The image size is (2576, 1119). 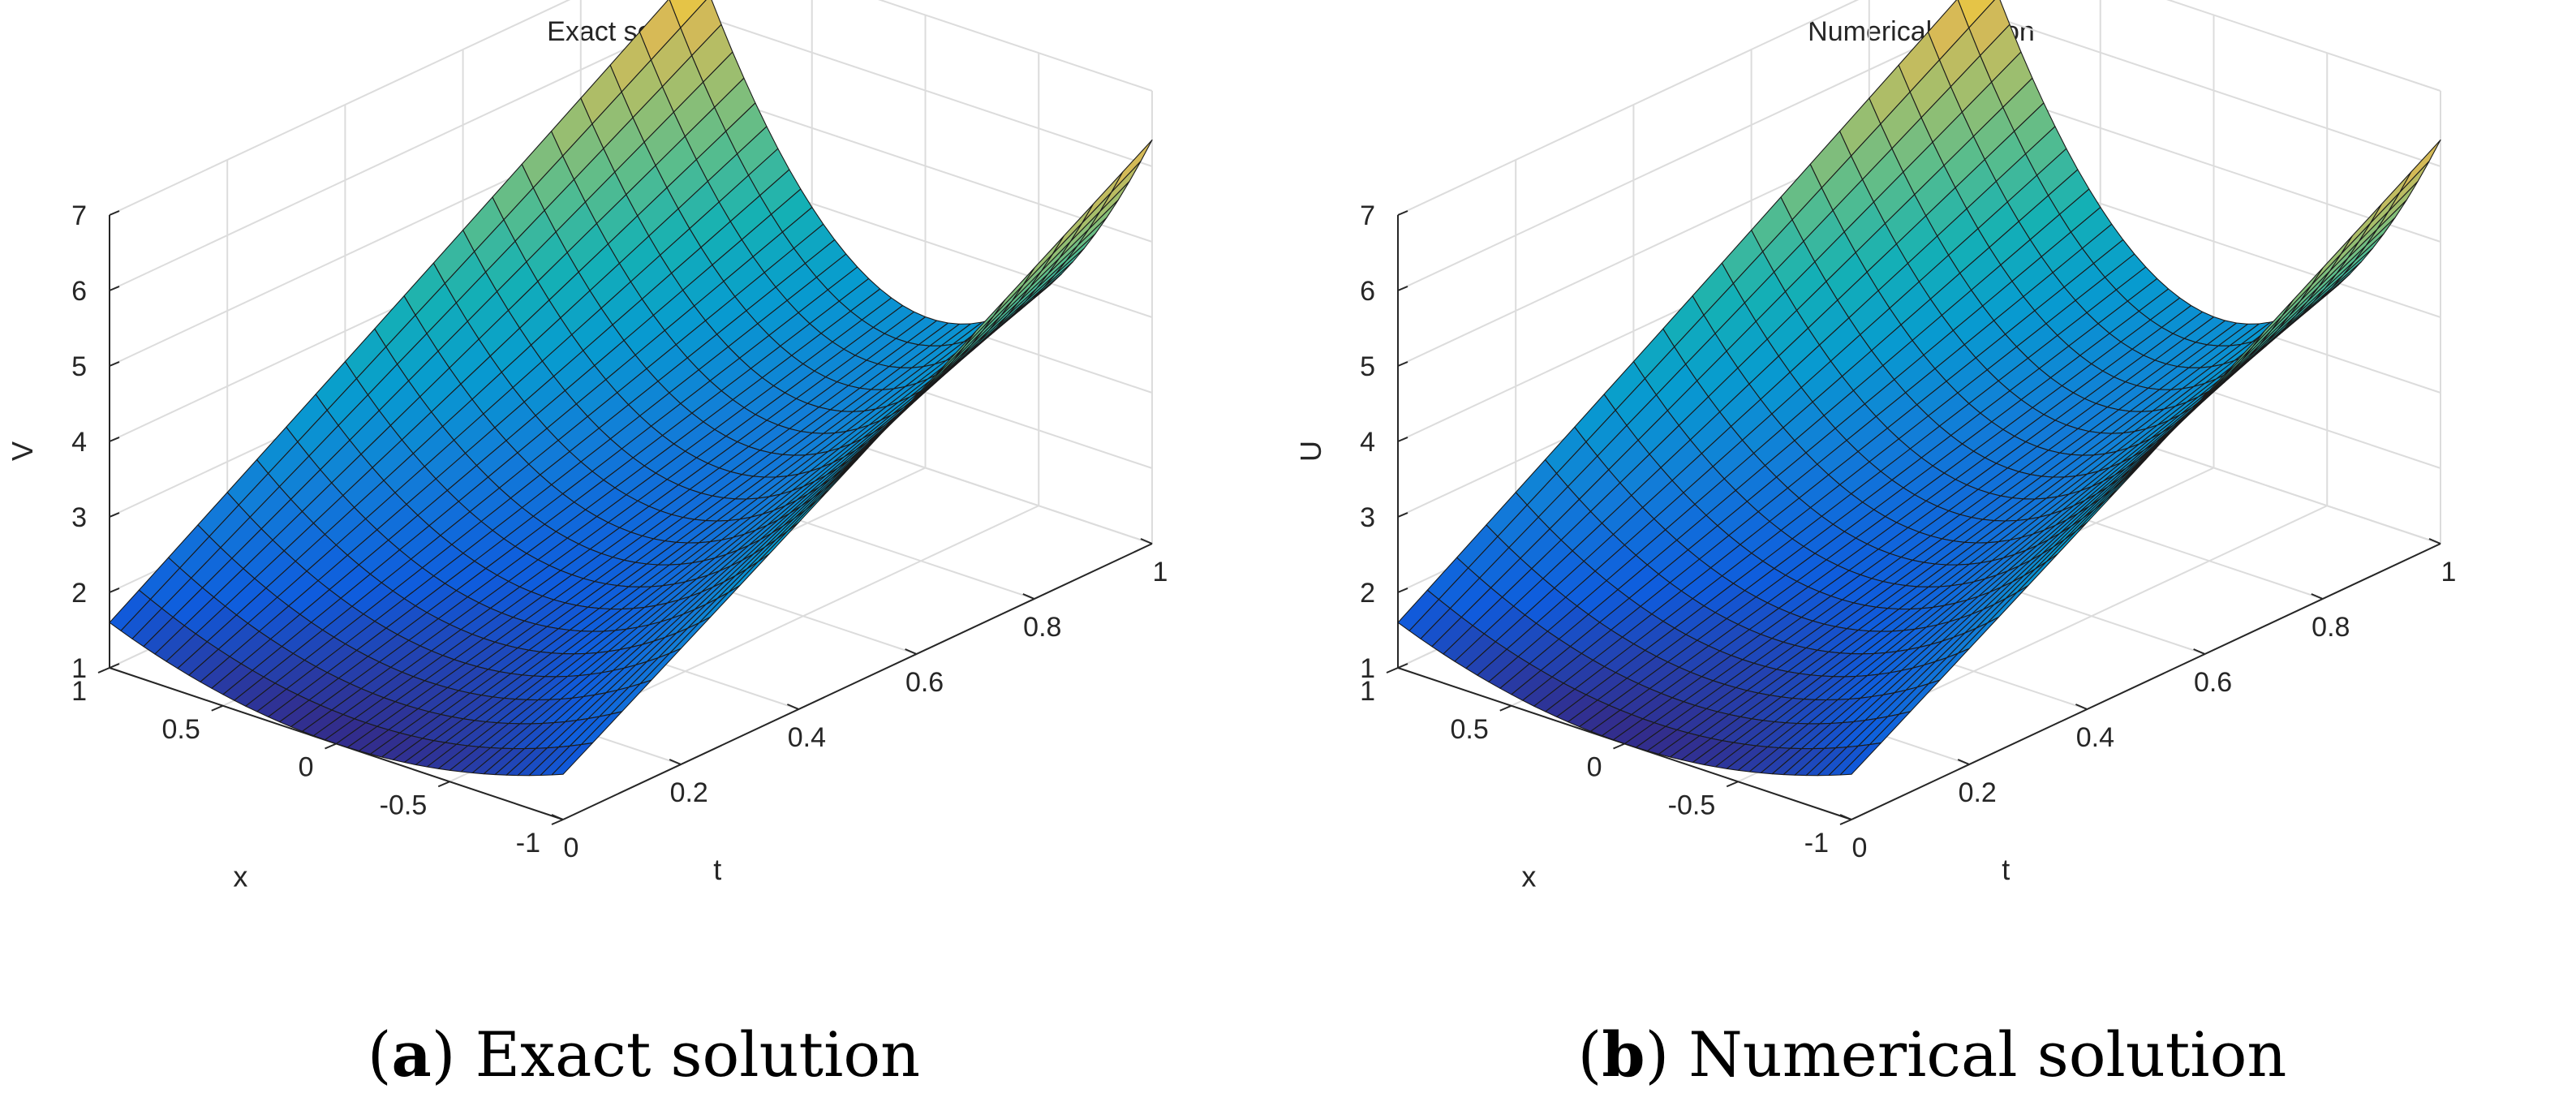 I want to click on chart-a-z-tick-label: 6, so click(x=79, y=292).